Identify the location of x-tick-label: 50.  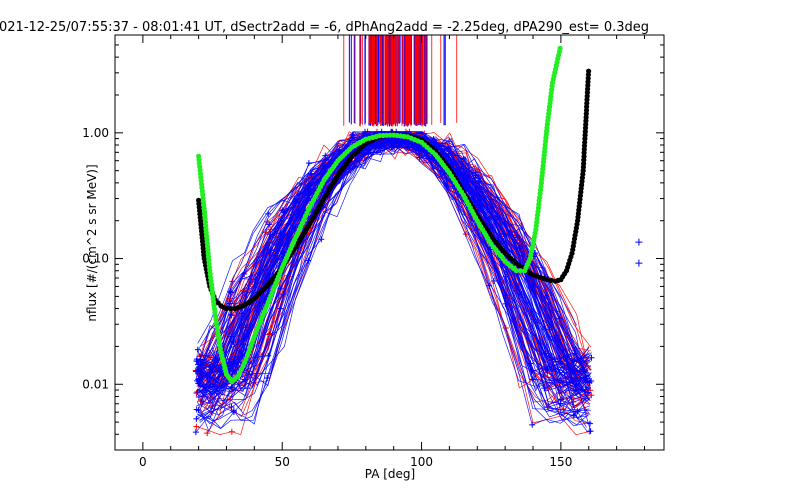
(282, 462).